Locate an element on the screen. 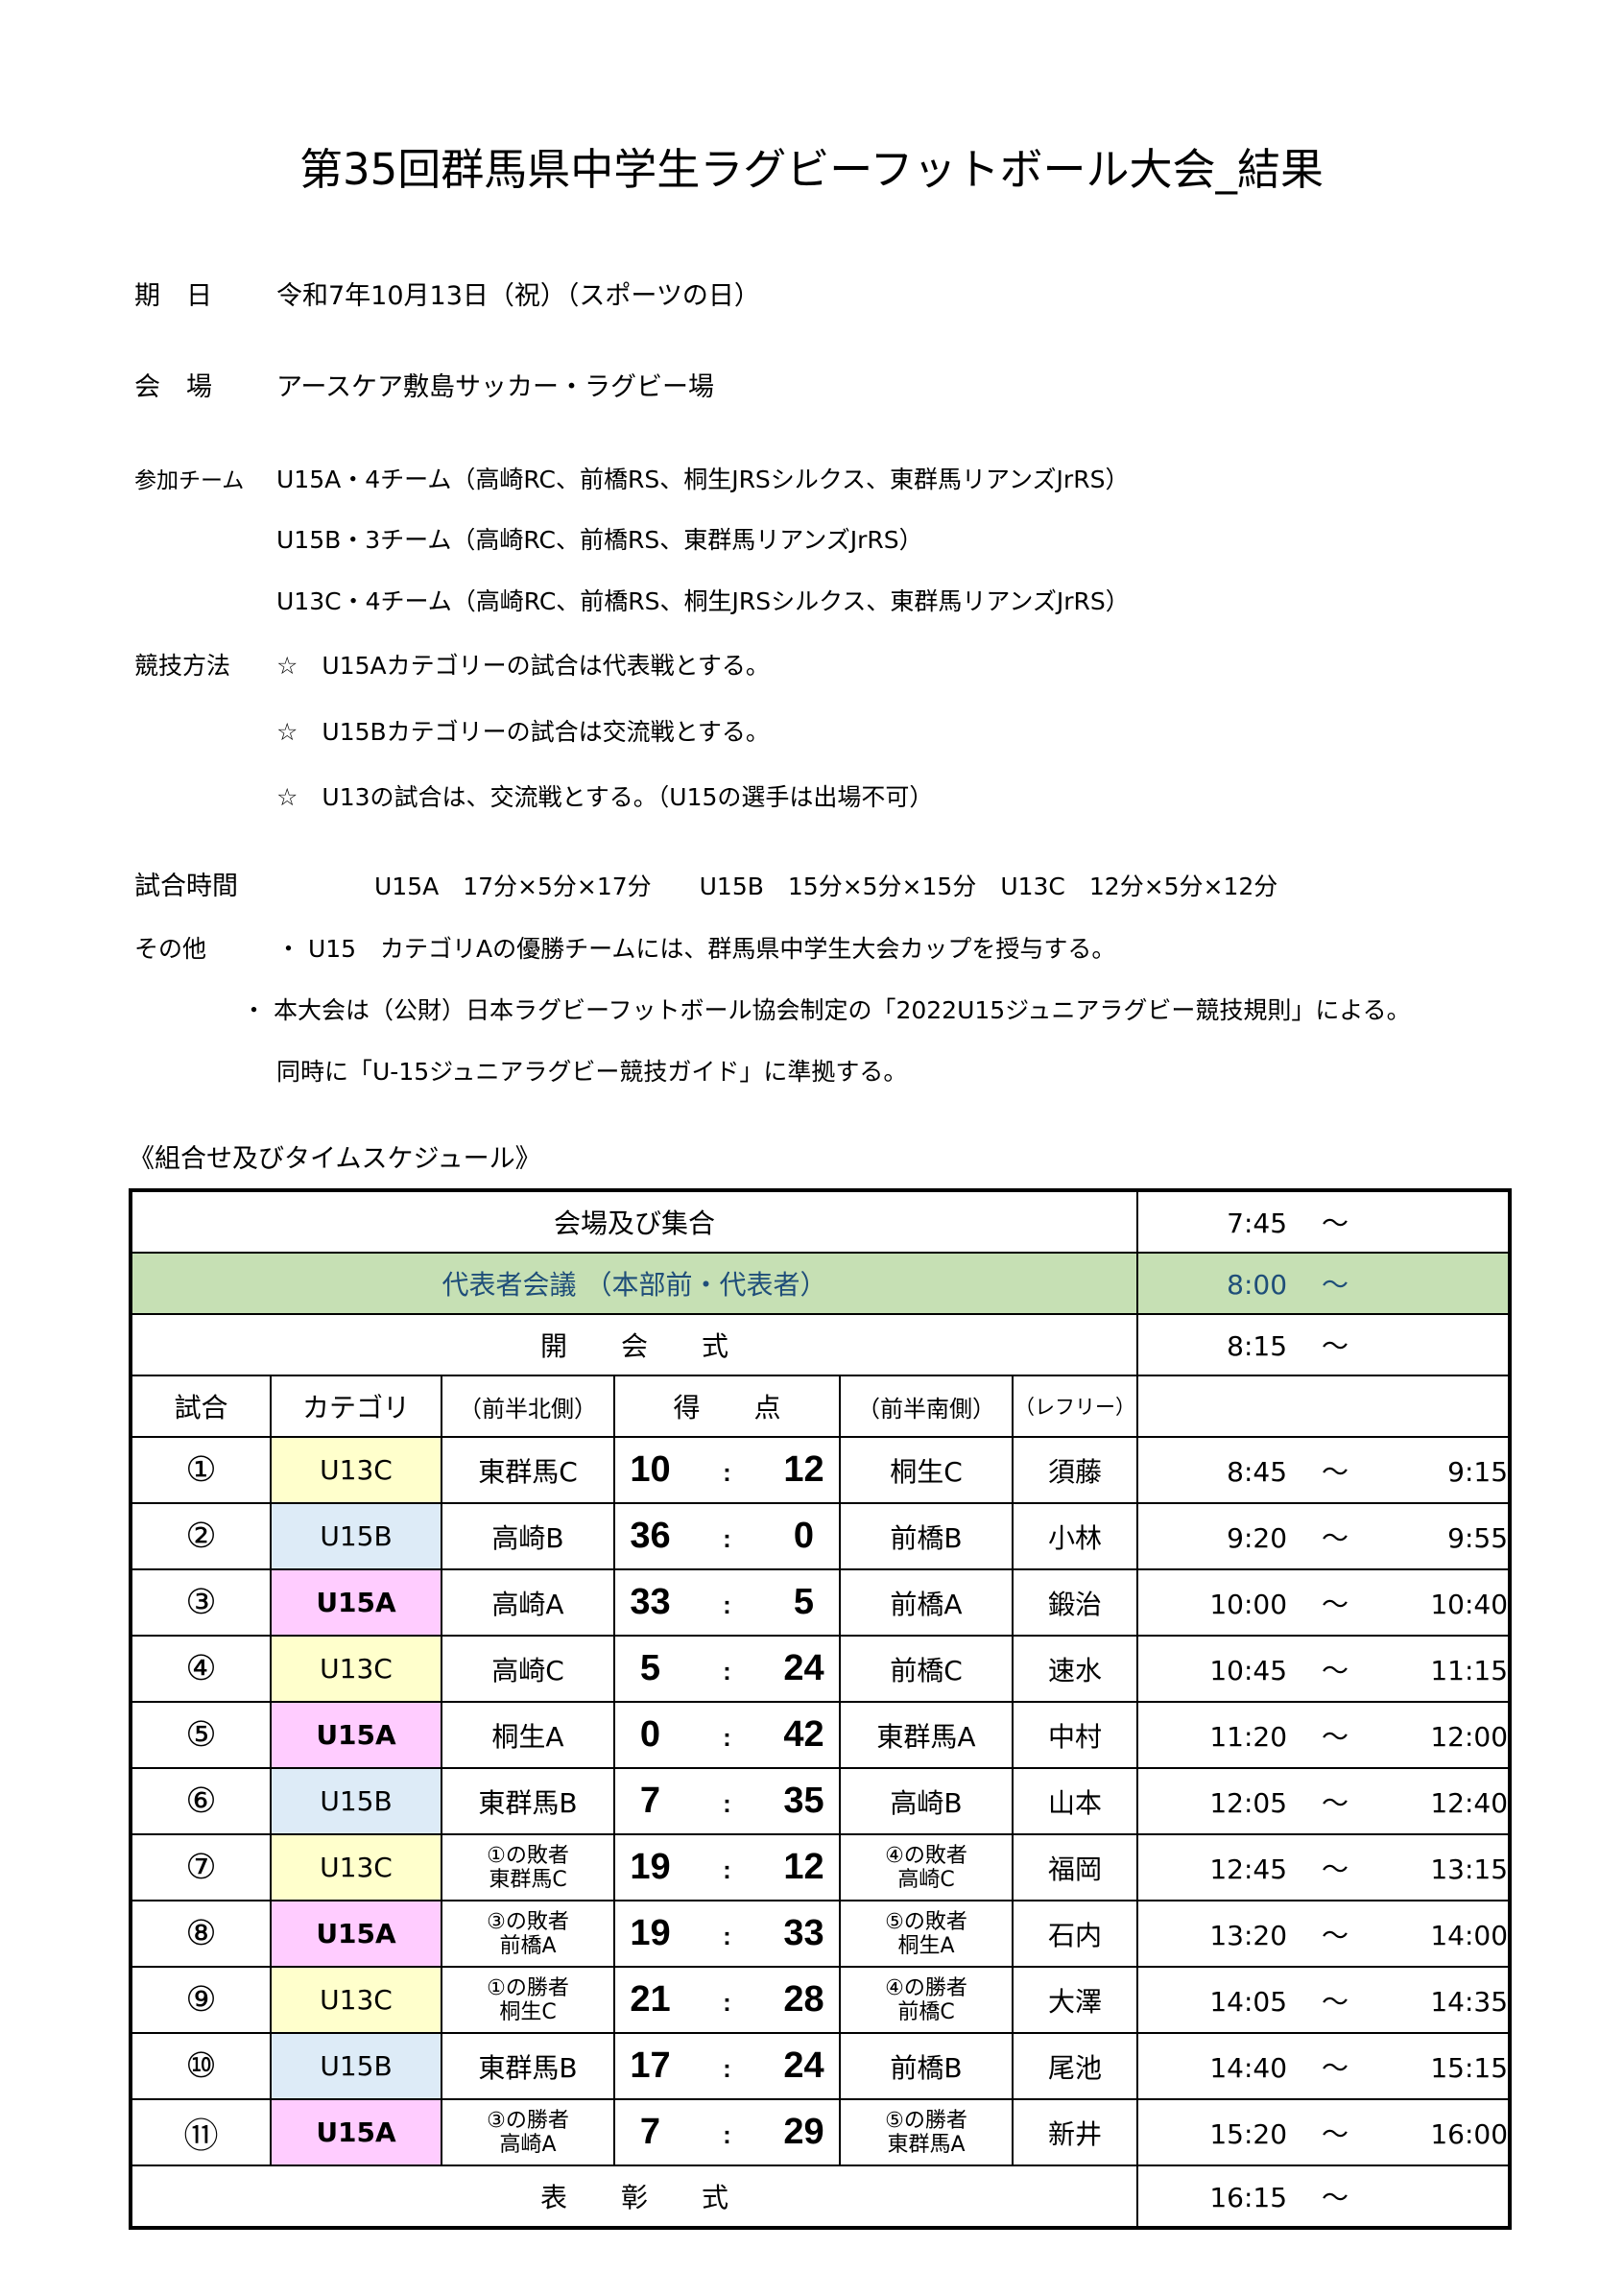 This screenshot has width=1623, height=2296. score: 33: 5 is located at coordinates (727, 1603).